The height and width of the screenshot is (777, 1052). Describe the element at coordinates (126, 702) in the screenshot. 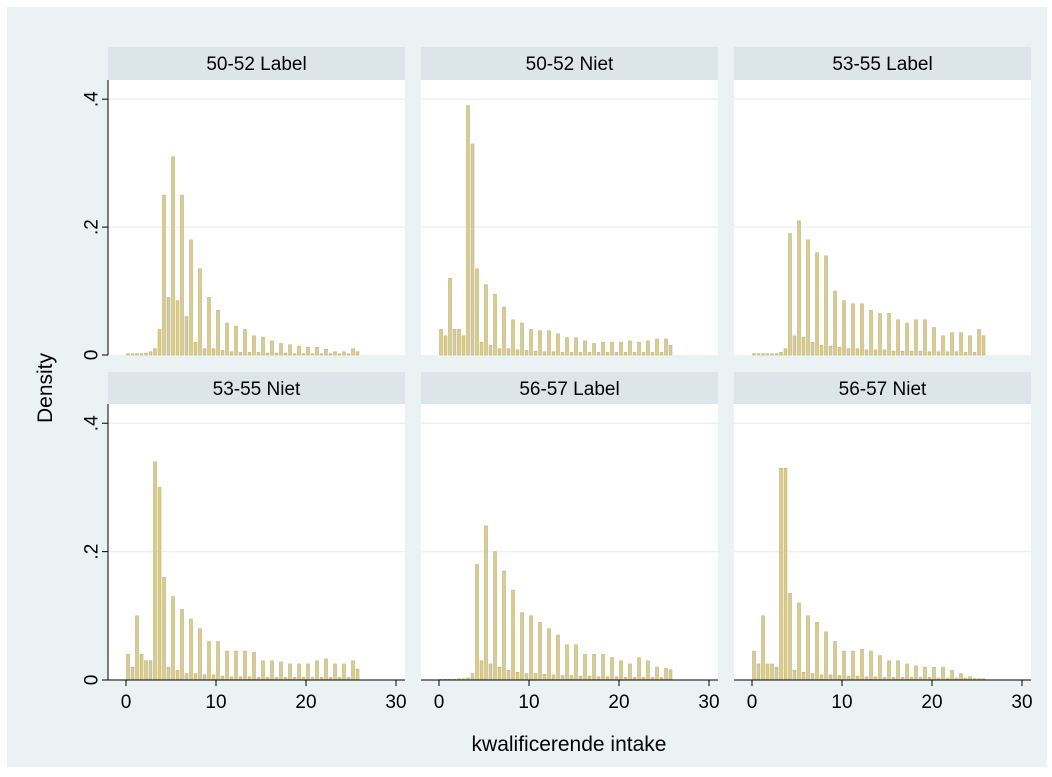

I see `x-tick-label: 0` at that location.